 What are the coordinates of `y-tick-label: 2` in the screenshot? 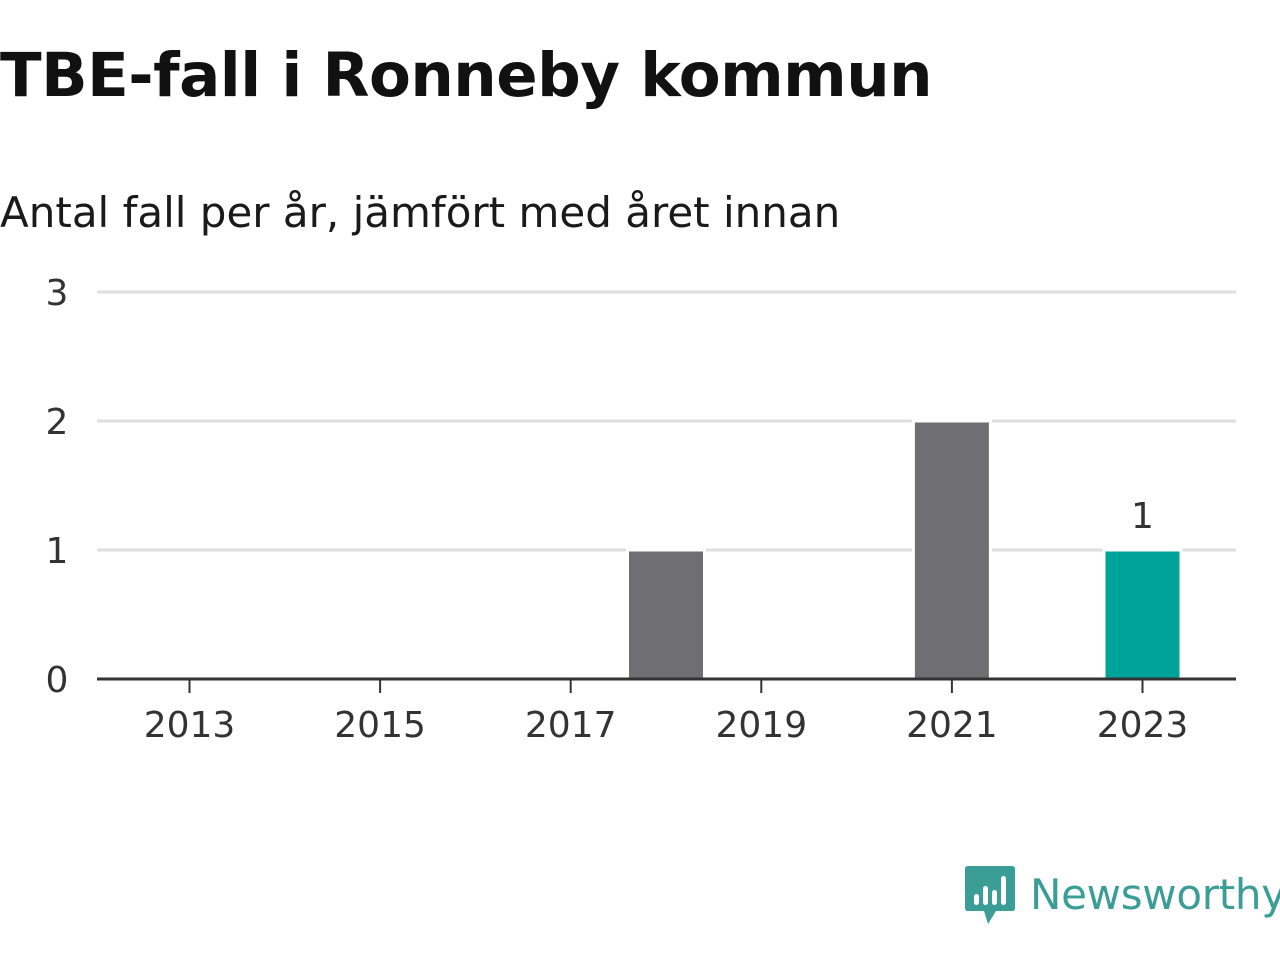 It's located at (57, 422).